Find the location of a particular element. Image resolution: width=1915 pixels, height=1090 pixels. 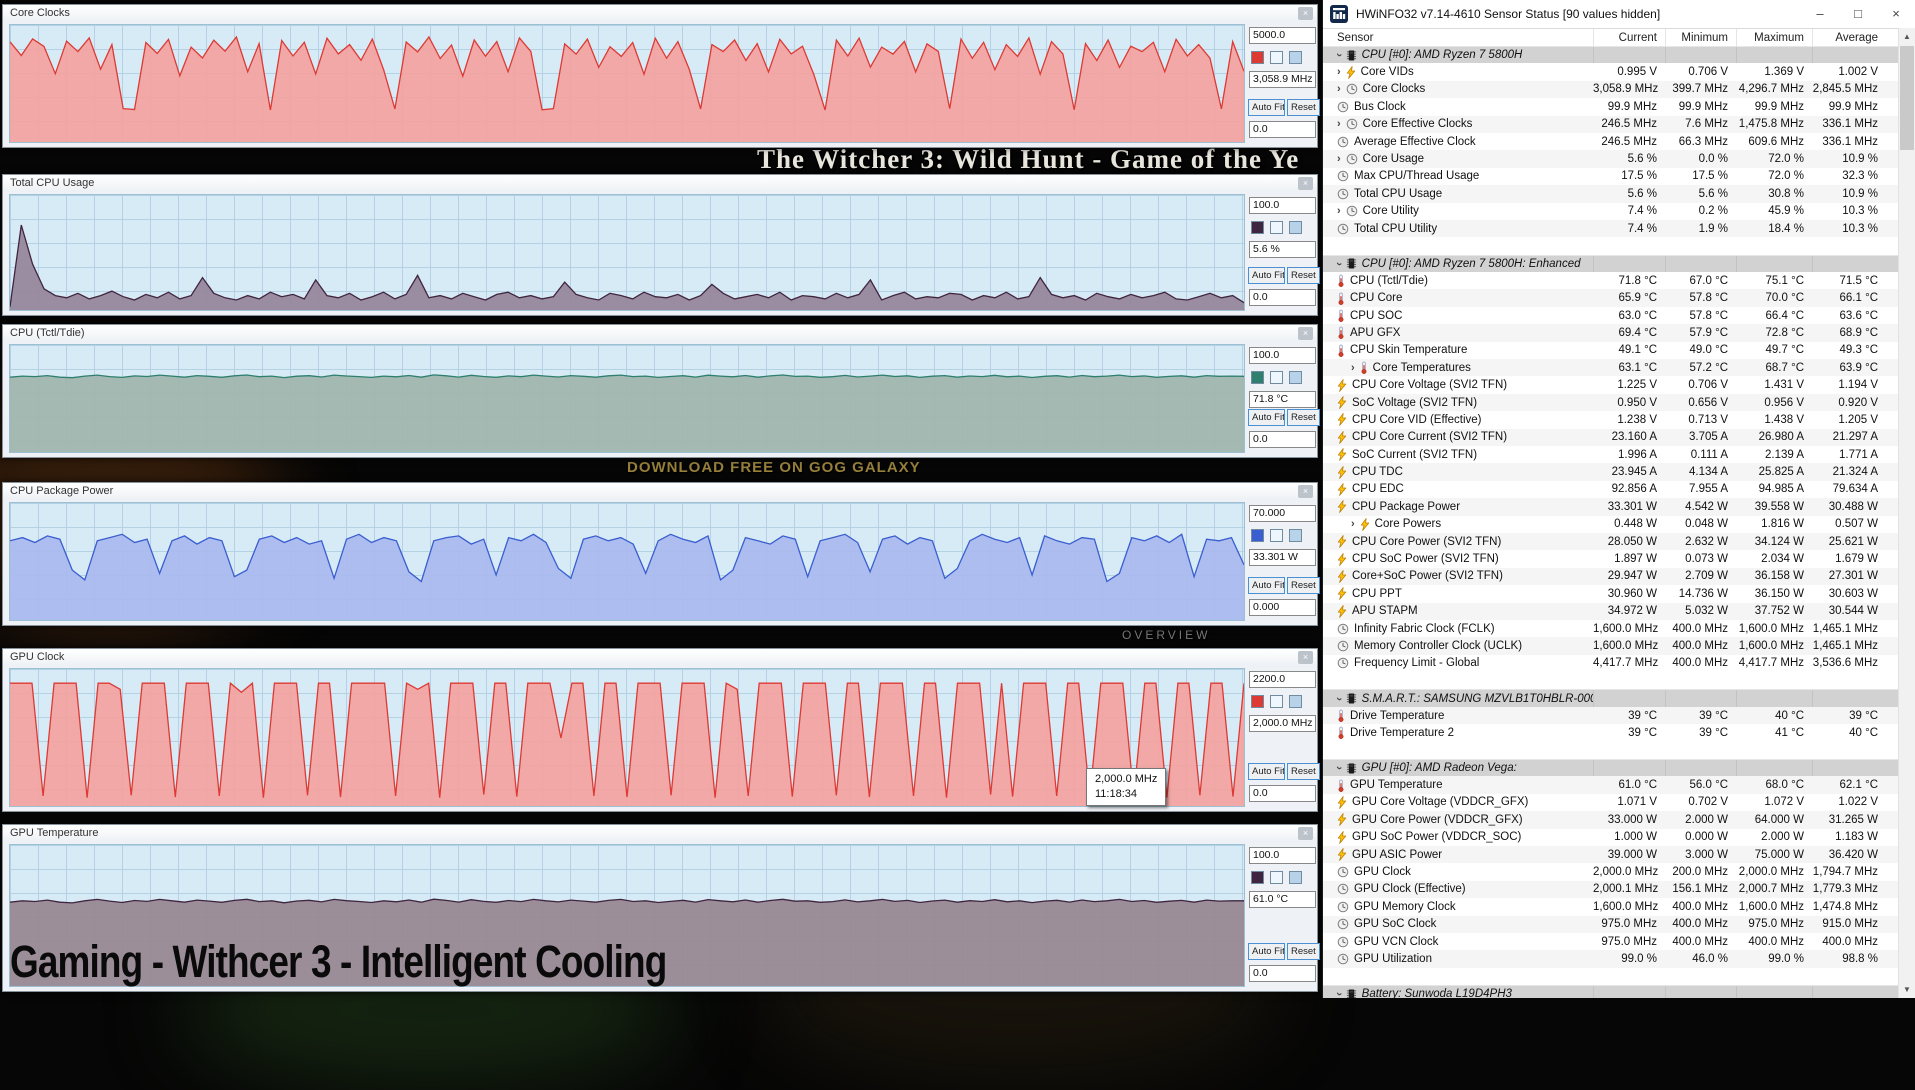

sensor-row: CPU TDC 23.945 A 4.134 A 25.825 A 21.324 A is located at coordinates (1610, 472).